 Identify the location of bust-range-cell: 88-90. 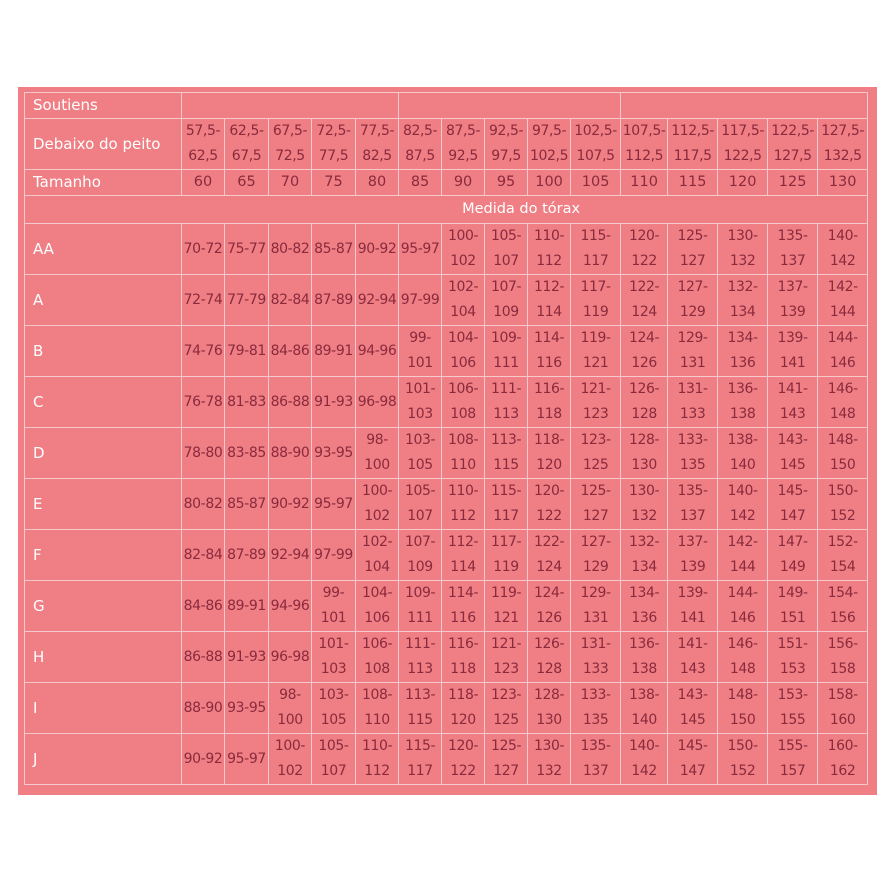
(290, 453).